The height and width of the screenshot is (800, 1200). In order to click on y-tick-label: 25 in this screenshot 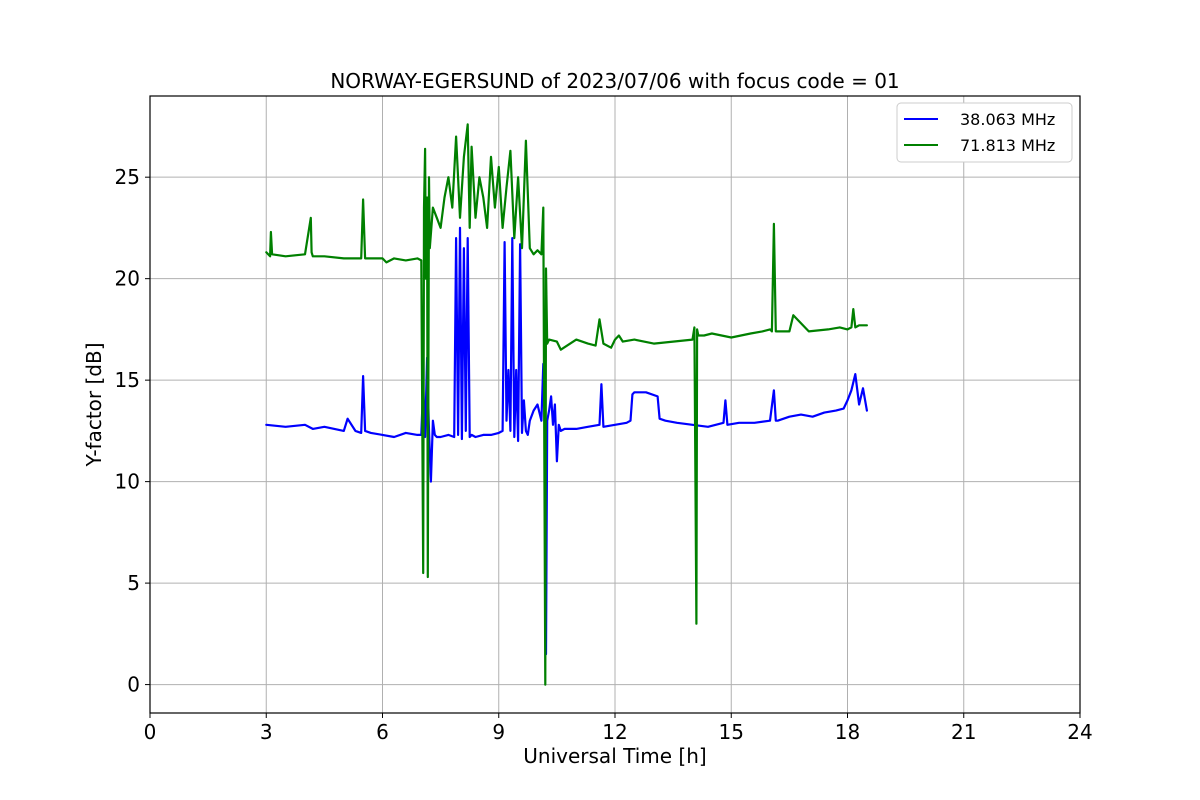, I will do `click(127, 177)`.